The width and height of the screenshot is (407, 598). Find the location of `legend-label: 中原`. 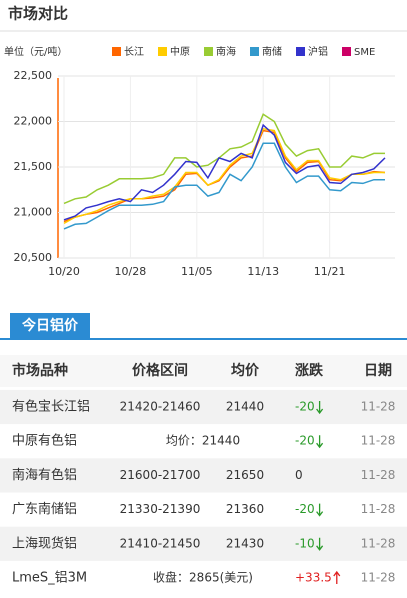

legend-label: 中原 is located at coordinates (180, 51).